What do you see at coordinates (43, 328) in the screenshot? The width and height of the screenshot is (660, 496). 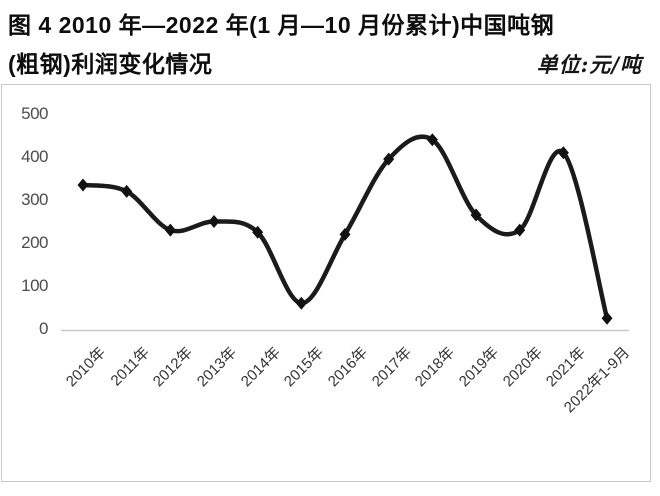 I see `y-axis-tick-label: 0` at bounding box center [43, 328].